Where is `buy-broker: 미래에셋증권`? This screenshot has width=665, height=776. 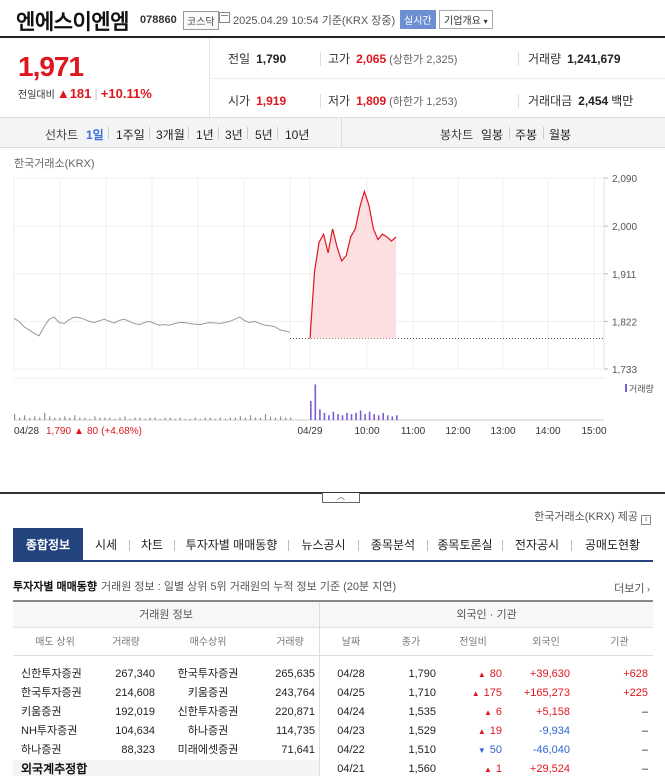 buy-broker: 미래에셋증권 is located at coordinates (208, 750).